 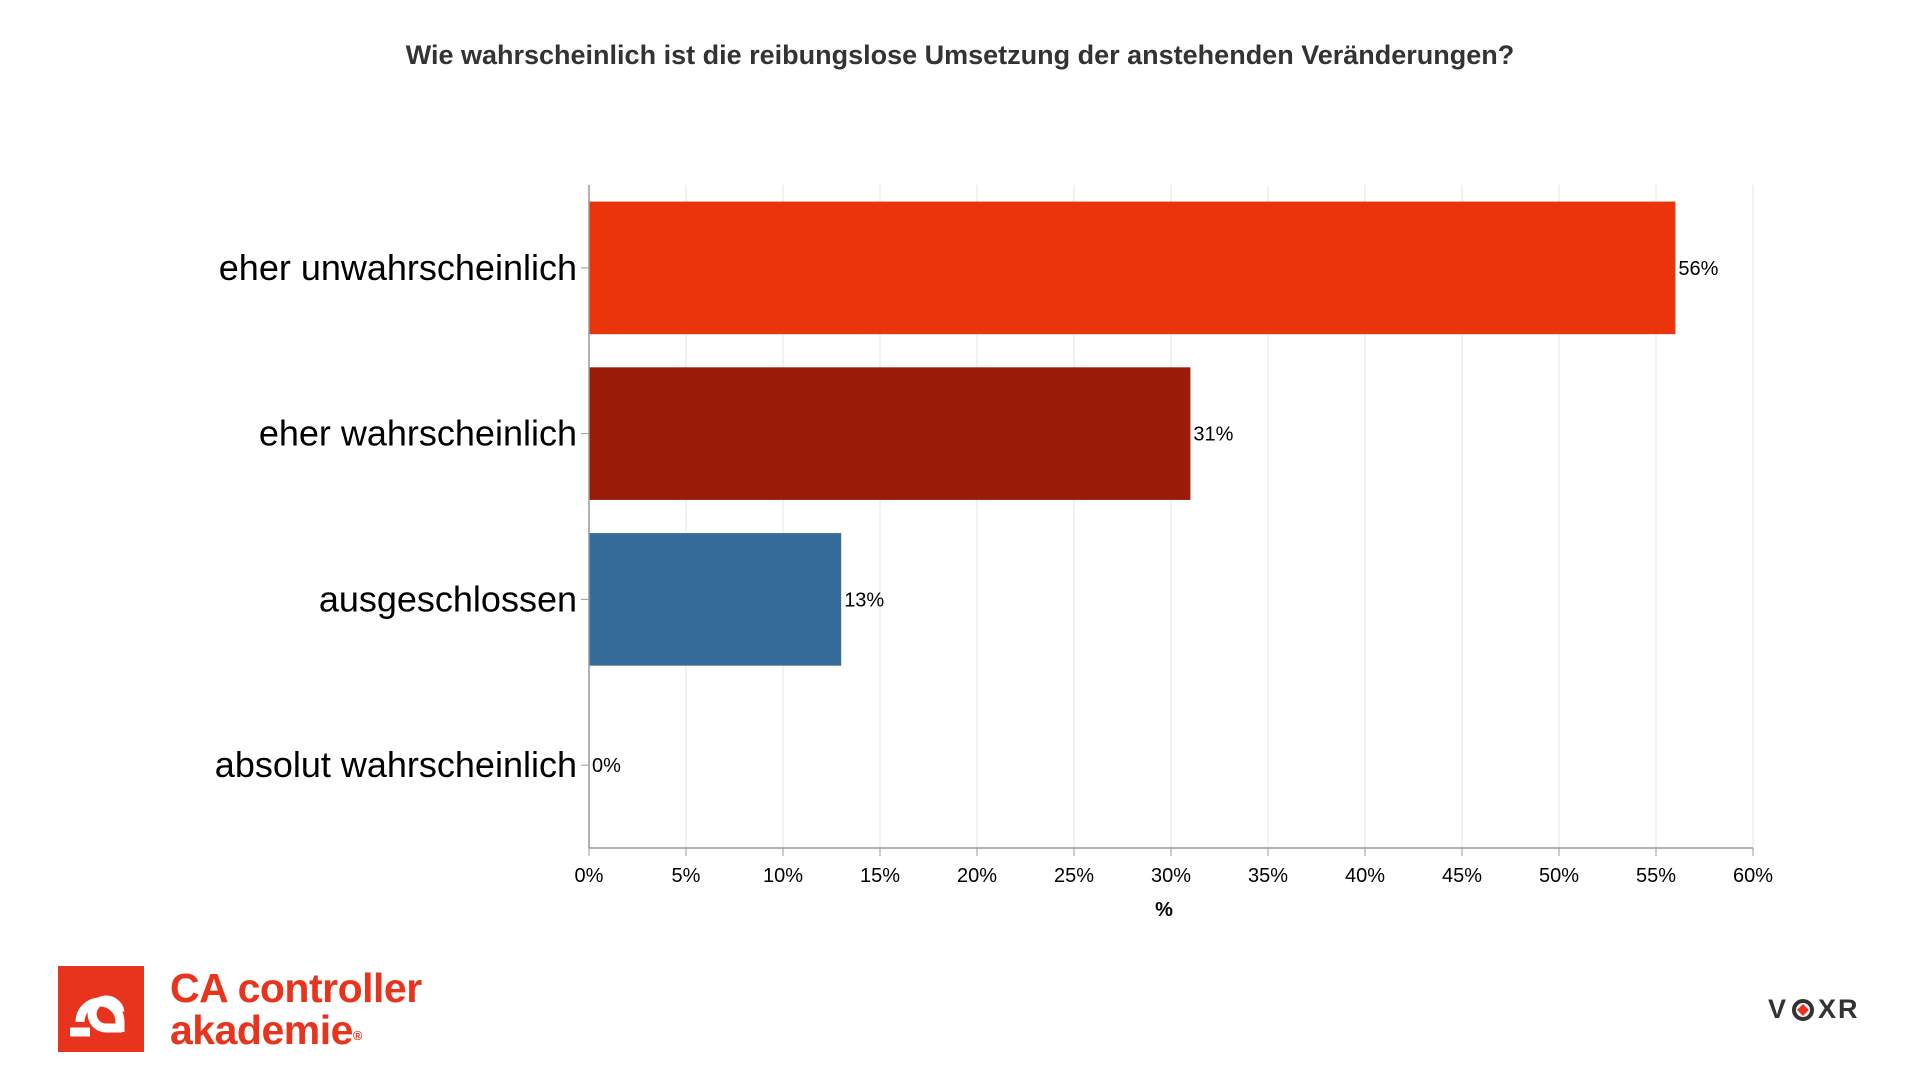 What do you see at coordinates (1213, 435) in the screenshot?
I see `data-label: 31%` at bounding box center [1213, 435].